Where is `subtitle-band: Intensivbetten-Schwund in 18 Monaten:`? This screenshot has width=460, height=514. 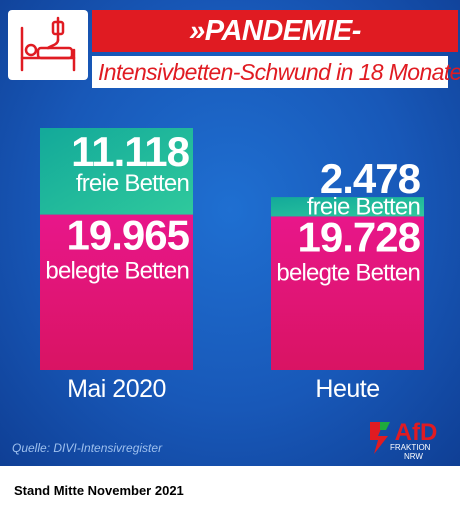 subtitle-band: Intensivbetten-Schwund in 18 Monaten: is located at coordinates (276, 72).